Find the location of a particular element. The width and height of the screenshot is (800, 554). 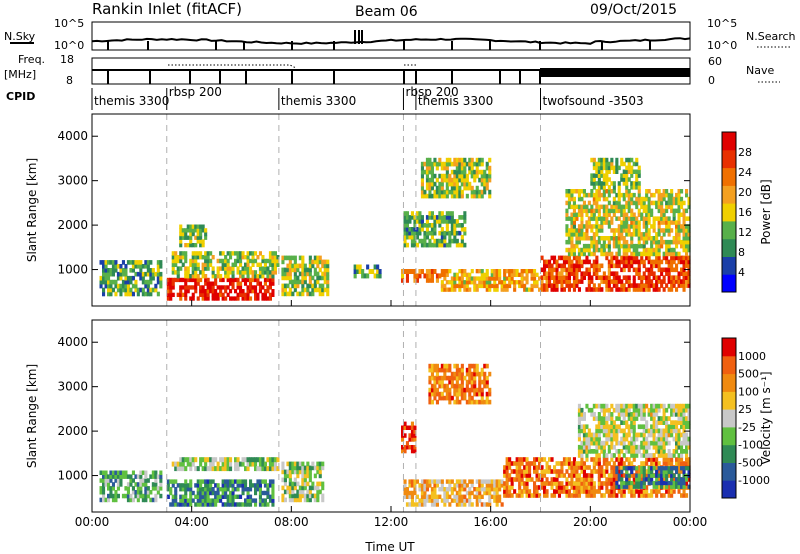

colorbar-frame is located at coordinates (729, 212).